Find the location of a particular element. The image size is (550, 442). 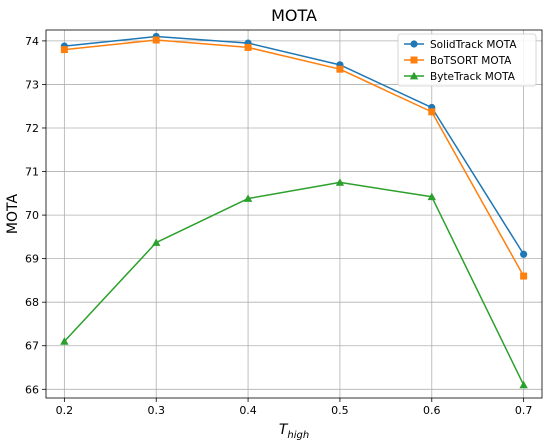

x-tick-label: 0.4 is located at coordinates (248, 410).